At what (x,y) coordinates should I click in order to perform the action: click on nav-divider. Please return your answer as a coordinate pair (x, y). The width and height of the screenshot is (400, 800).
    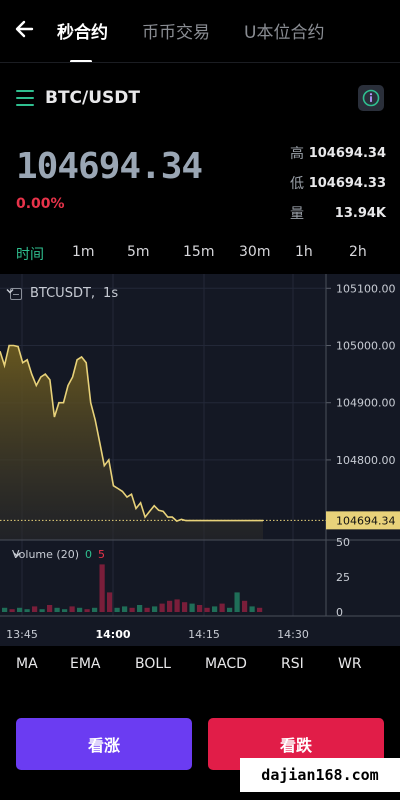
    Looking at the image, I should click on (200, 62).